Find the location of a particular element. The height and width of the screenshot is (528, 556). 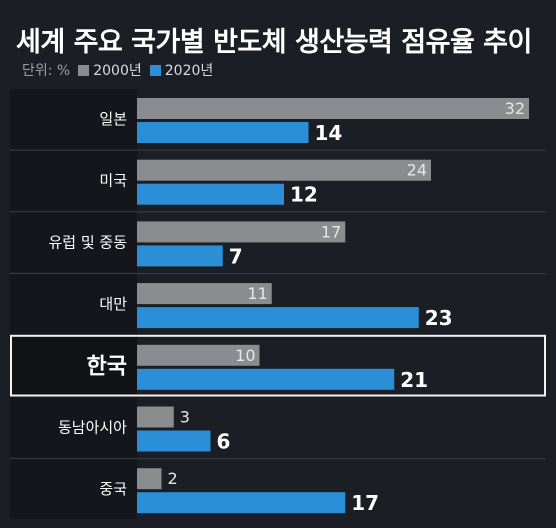

legend-swatch-2000 is located at coordinates (84, 70).